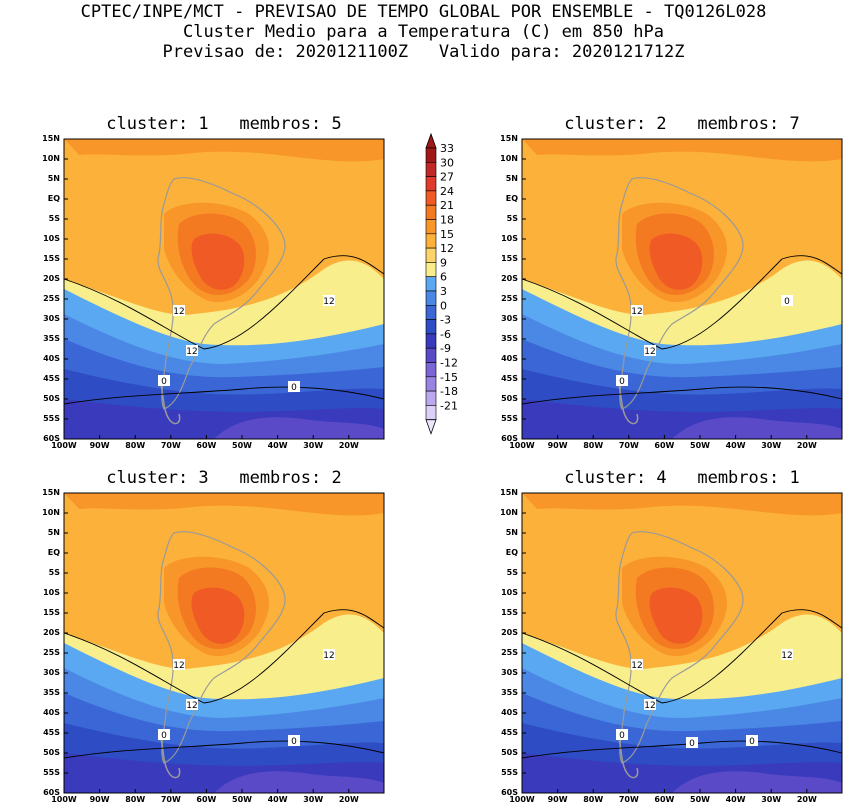 Image resolution: width=847 pixels, height=804 pixels. I want to click on lat-label: 15S, so click(51, 612).